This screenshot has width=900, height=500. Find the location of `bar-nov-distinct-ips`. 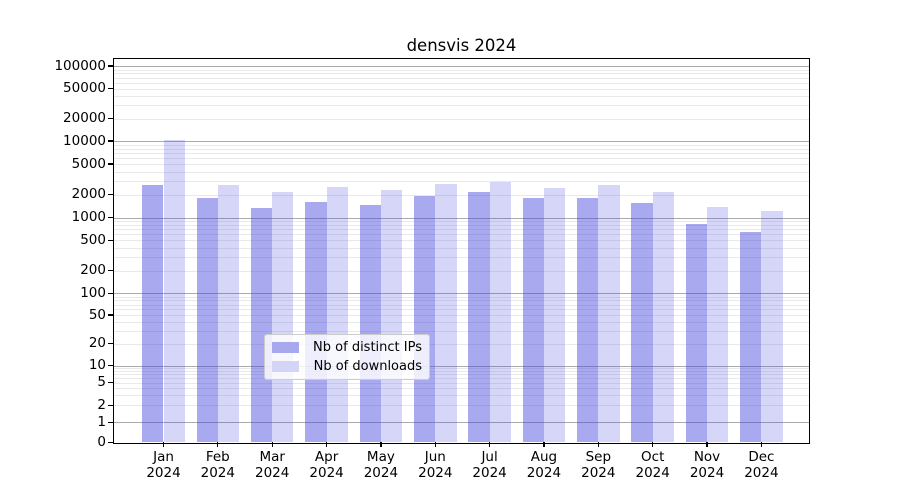

bar-nov-distinct-ips is located at coordinates (696, 333).